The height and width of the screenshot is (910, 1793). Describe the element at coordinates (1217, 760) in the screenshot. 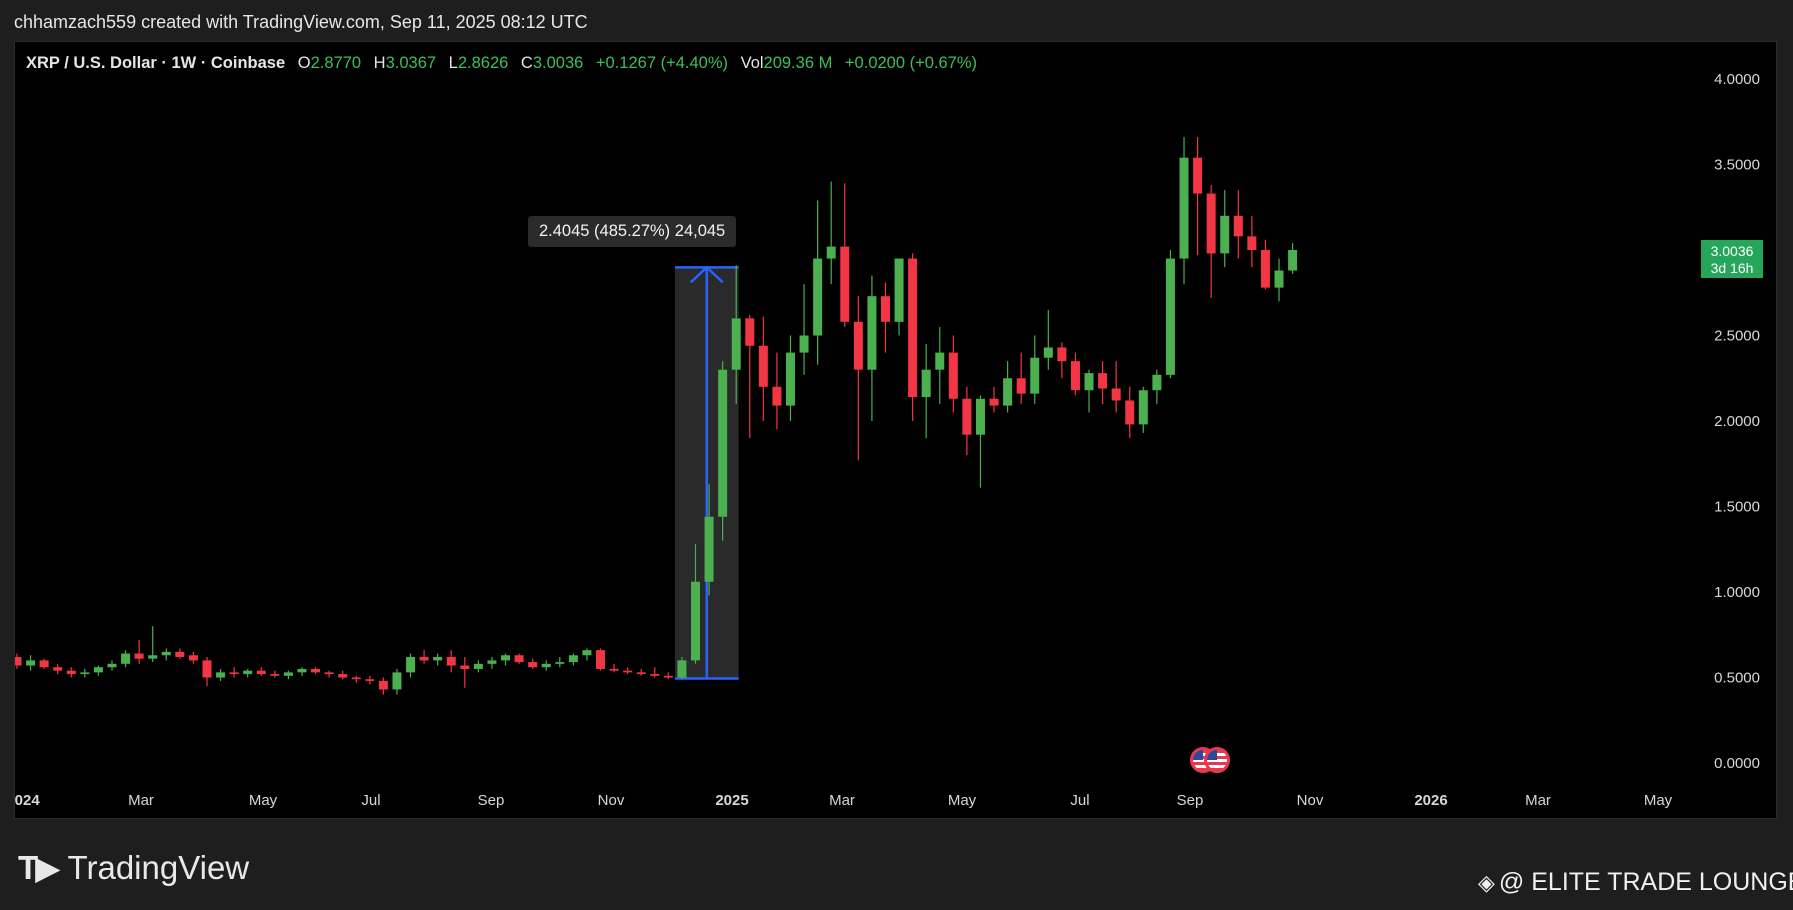

I see `us-flag-event-icon` at that location.